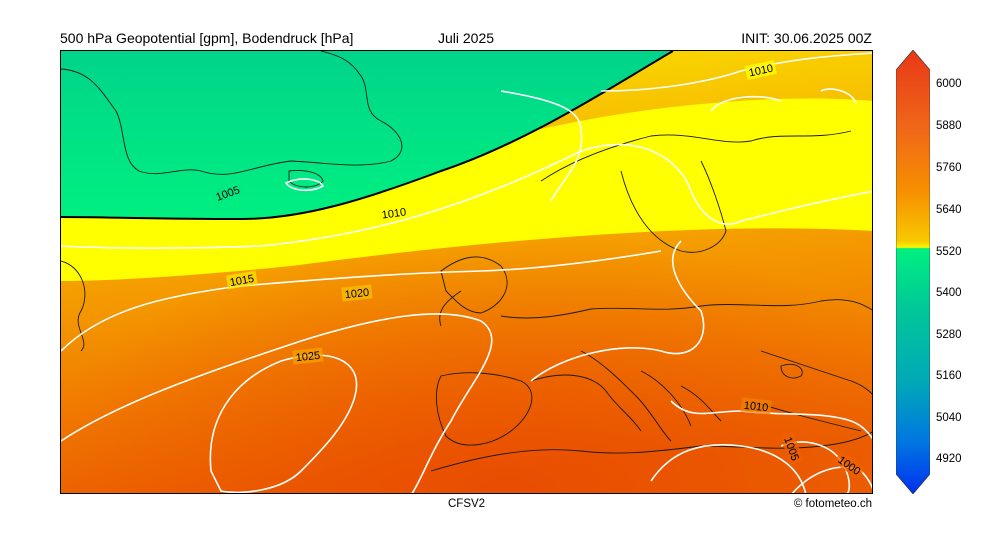 The height and width of the screenshot is (540, 1000). What do you see at coordinates (949, 210) in the screenshot?
I see `colorbar-tick: 5640` at bounding box center [949, 210].